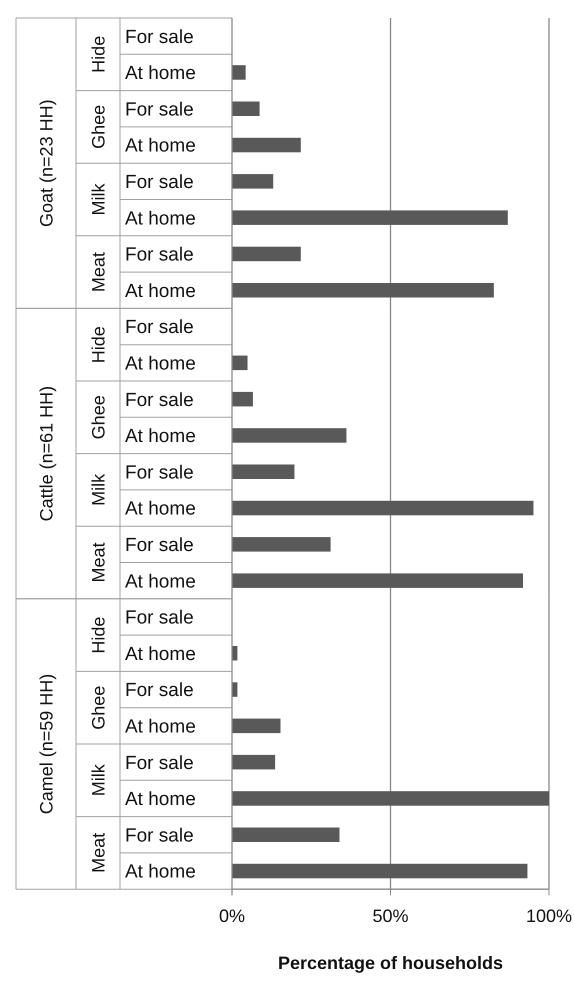  I want to click on x-tick-label: 50%, so click(390, 916).